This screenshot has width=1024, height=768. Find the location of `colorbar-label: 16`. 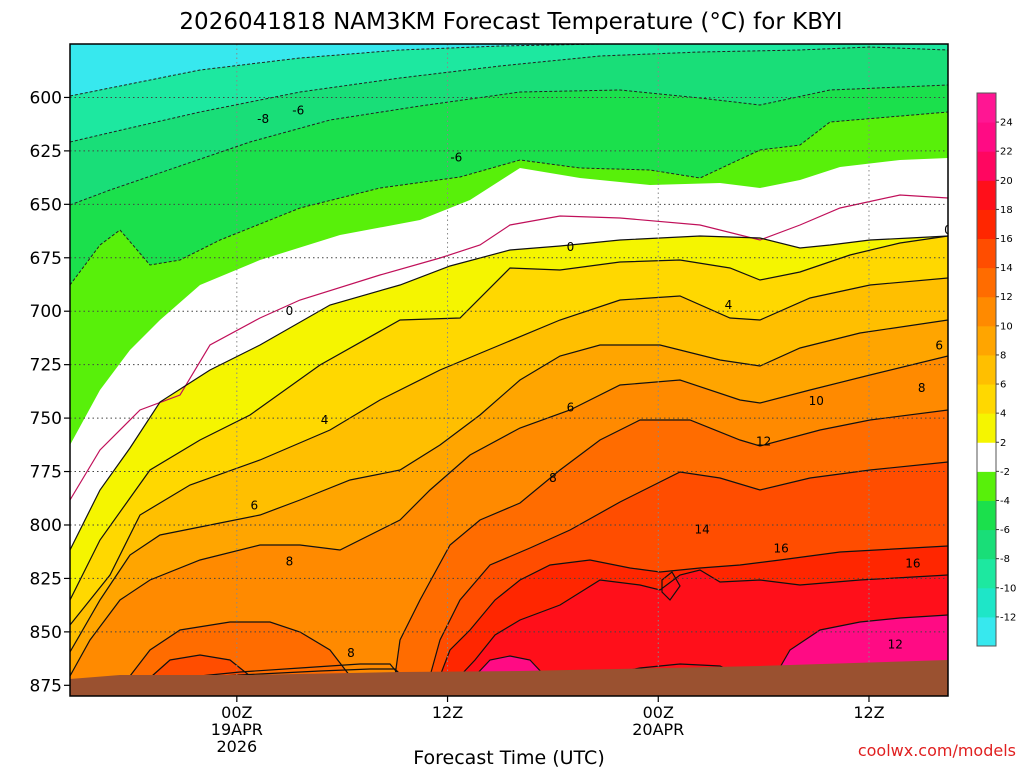

colorbar-label: 16 is located at coordinates (1006, 239).